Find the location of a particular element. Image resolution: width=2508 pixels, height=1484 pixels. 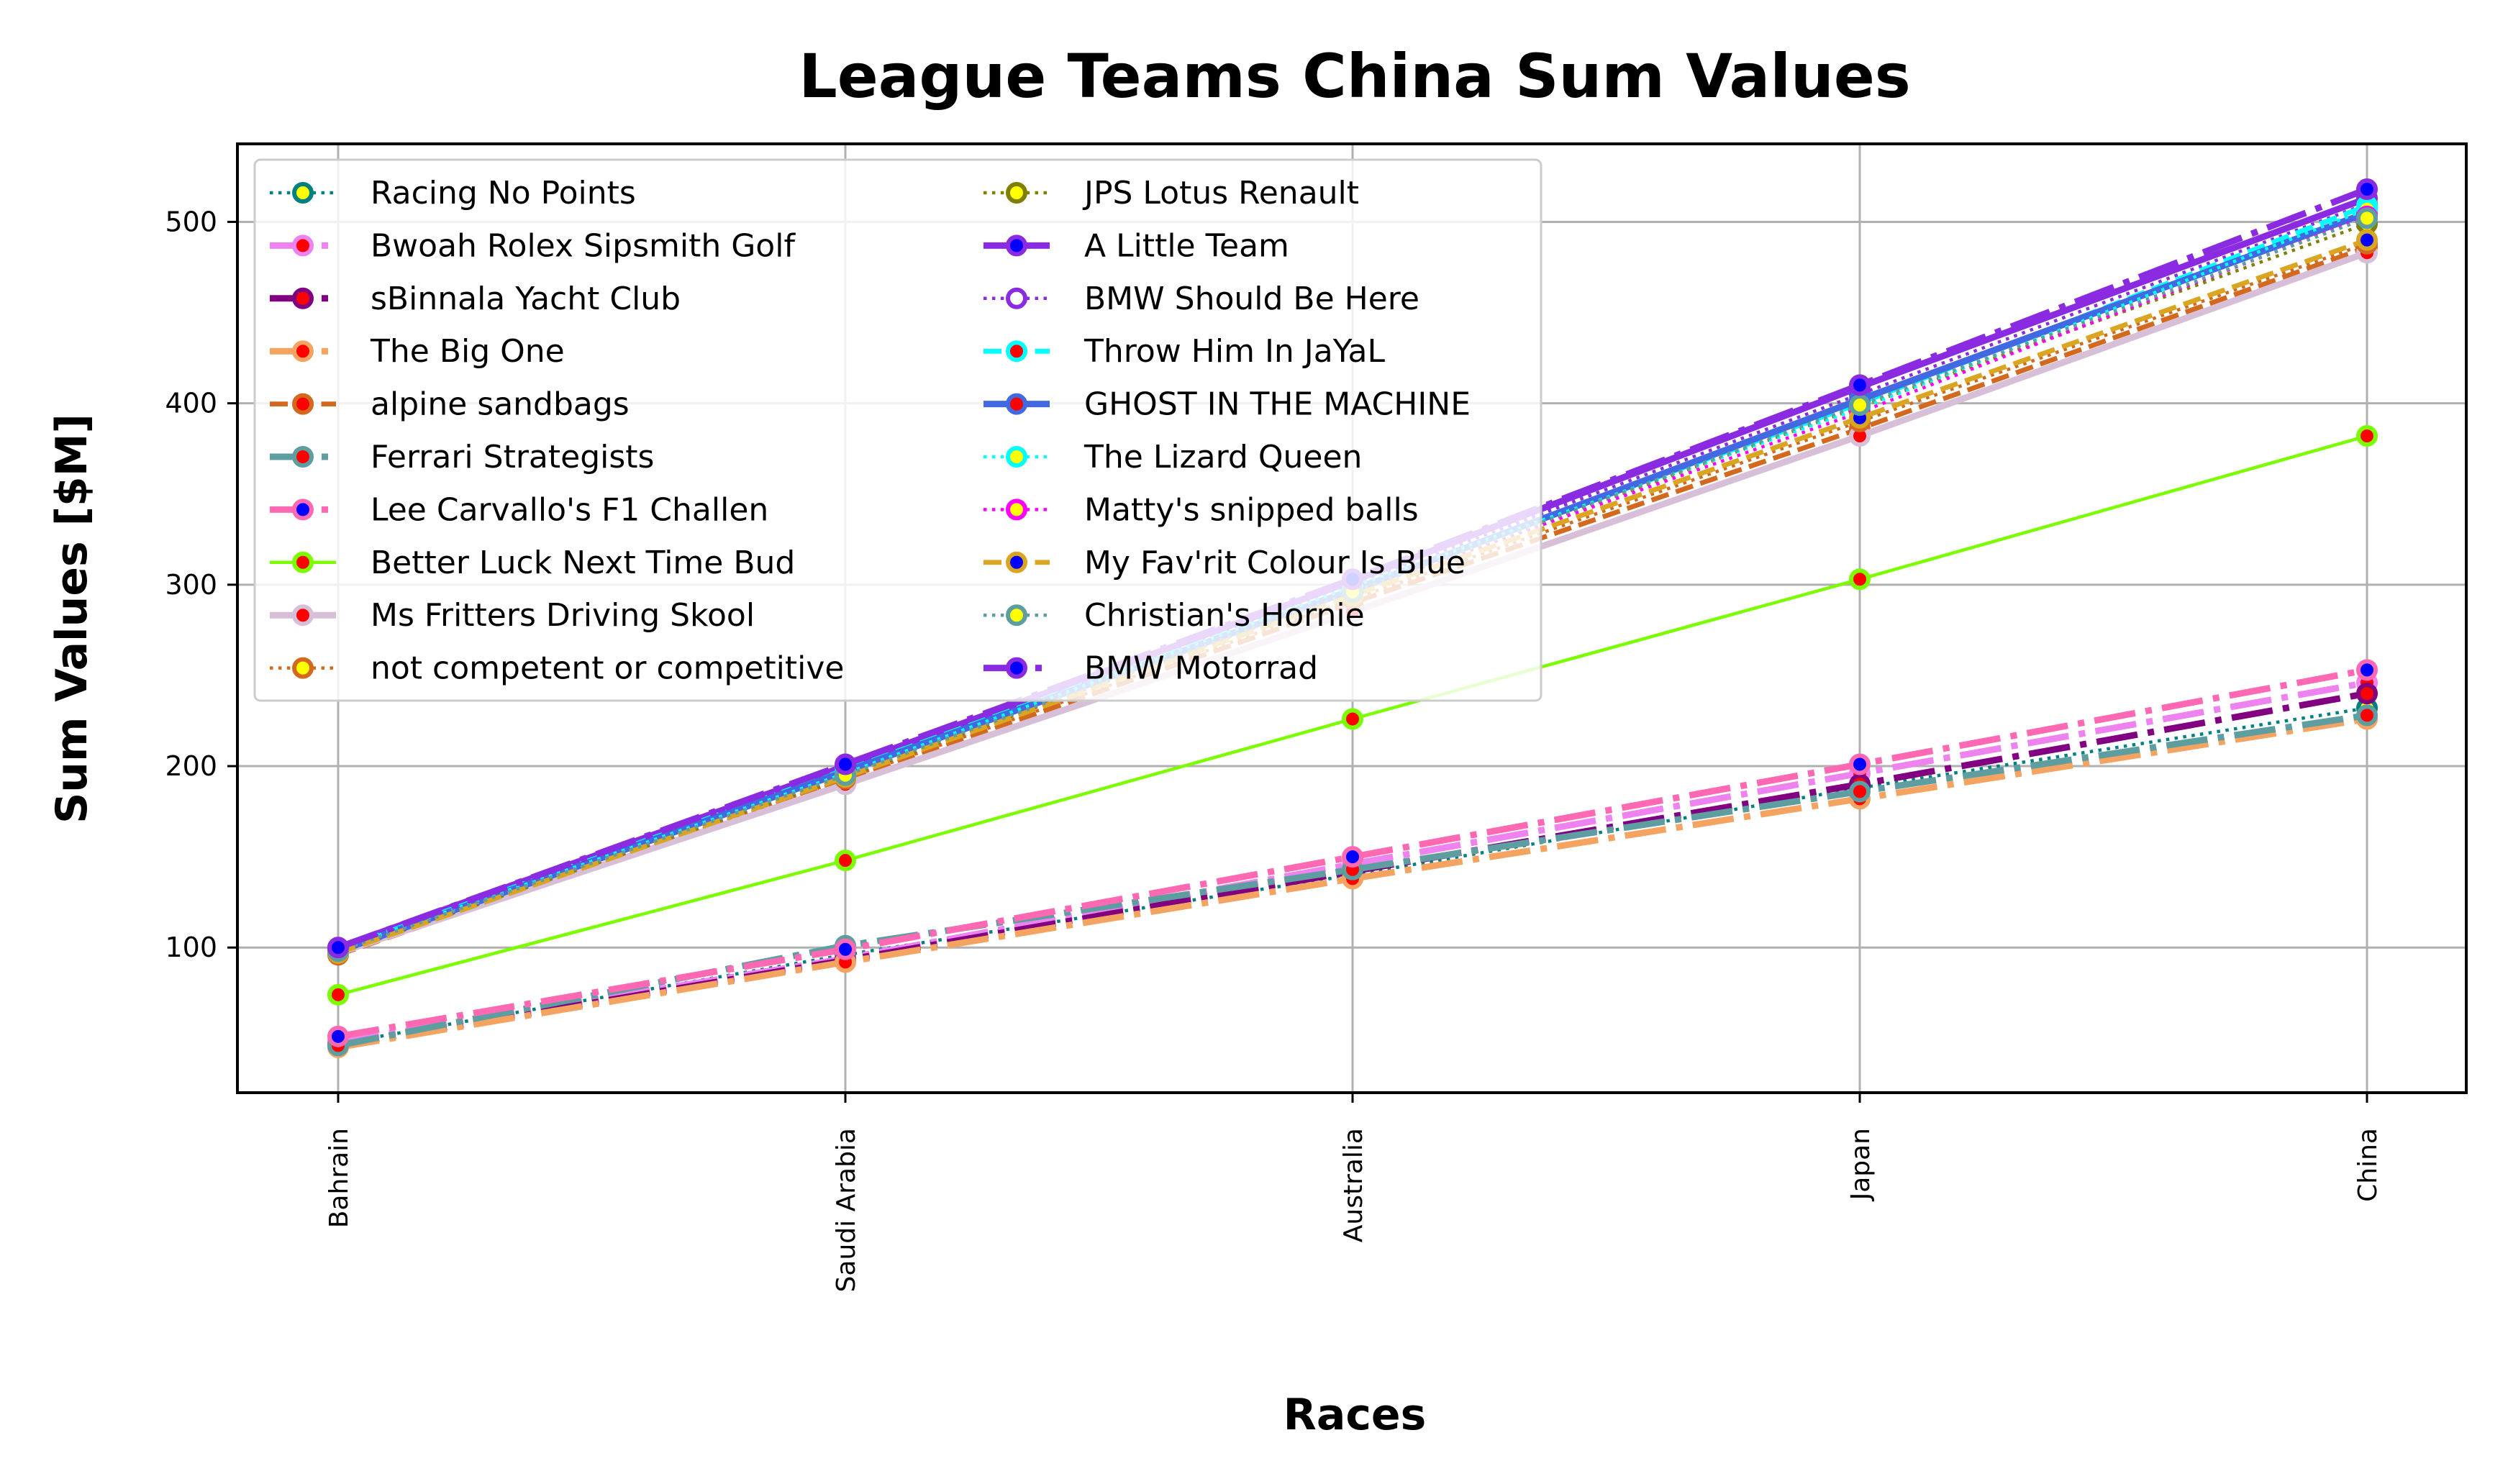

legend-label: alpine sandbags is located at coordinates (501, 404).